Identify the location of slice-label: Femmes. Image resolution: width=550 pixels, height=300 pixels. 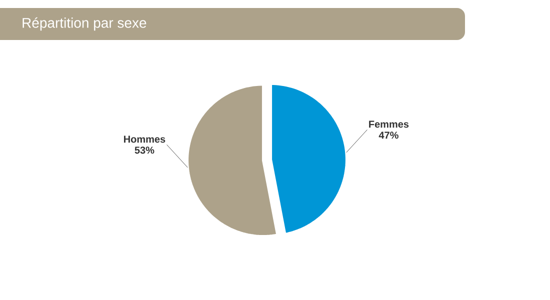
(389, 124).